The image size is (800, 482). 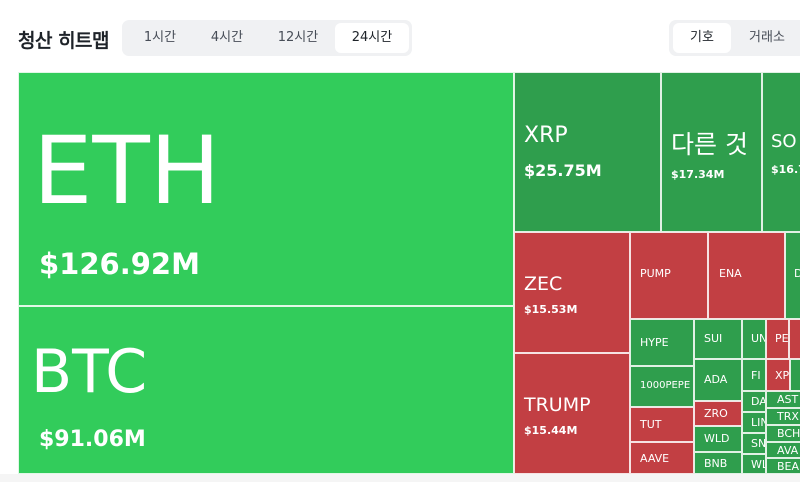 I want to click on tile-fi: FI, so click(x=754, y=375).